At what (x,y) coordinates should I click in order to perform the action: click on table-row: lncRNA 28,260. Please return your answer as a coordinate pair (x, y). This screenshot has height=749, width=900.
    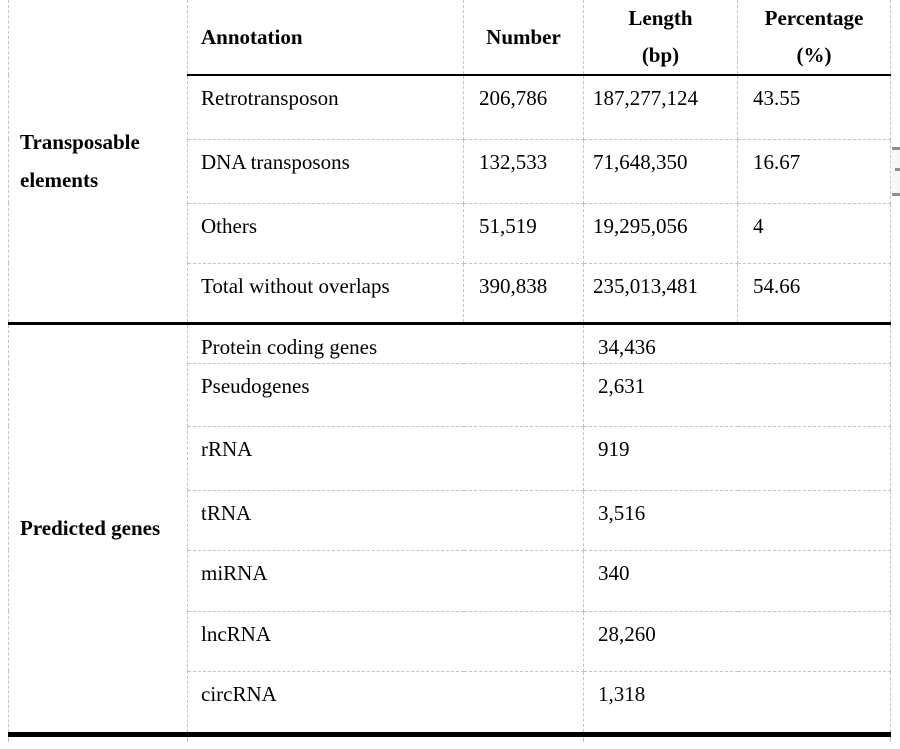
    Looking at the image, I should click on (450, 641).